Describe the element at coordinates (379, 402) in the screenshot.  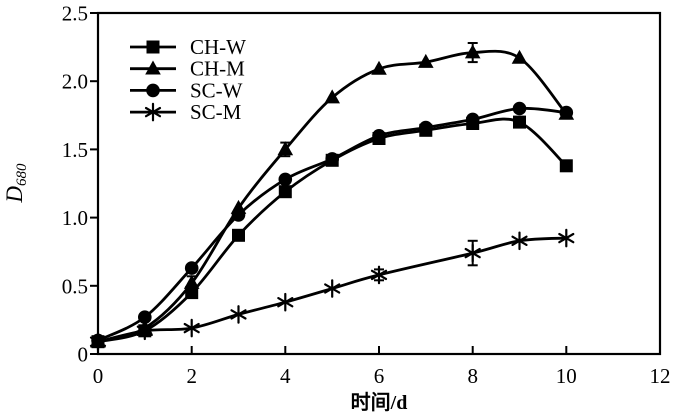
I see `x-axis-title-text: 时间/d` at that location.